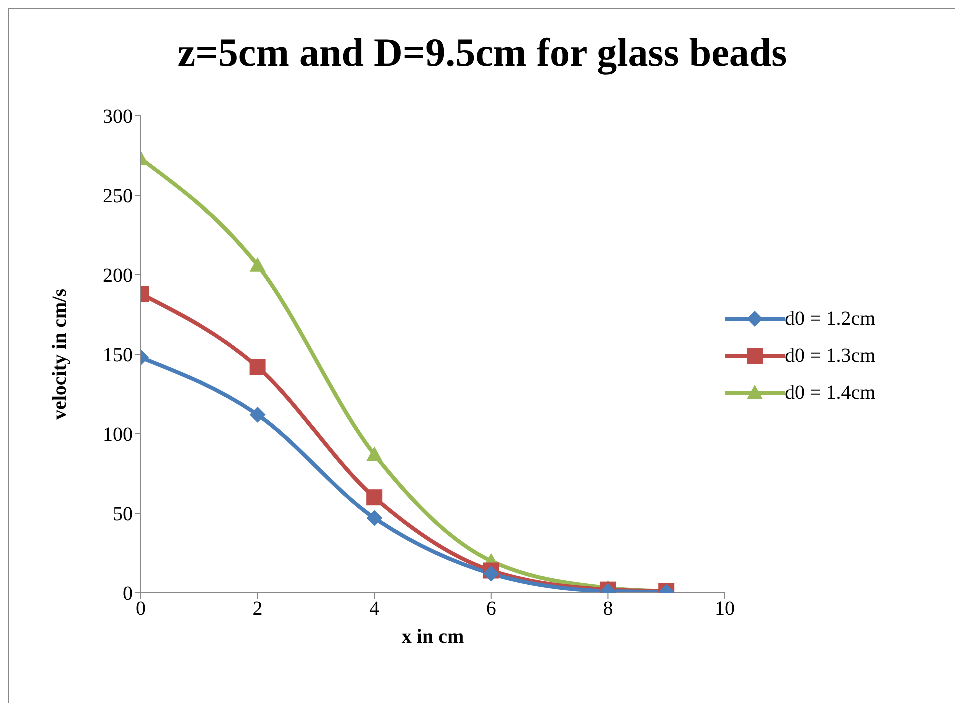 The image size is (963, 711). What do you see at coordinates (608, 609) in the screenshot?
I see `x-tick-label: 8` at bounding box center [608, 609].